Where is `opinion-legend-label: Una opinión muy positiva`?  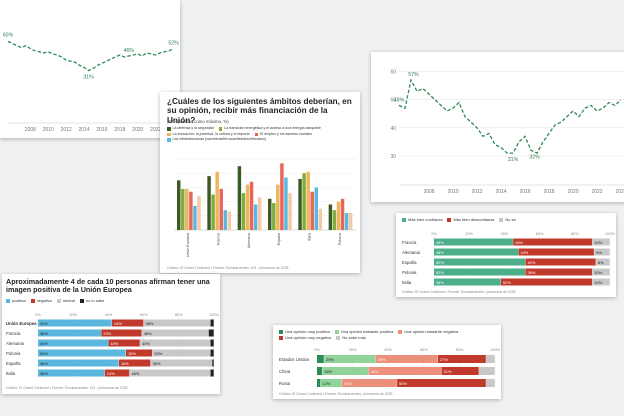
opinion-legend-label: Una opinión muy positiva is located at coordinates (307, 331).